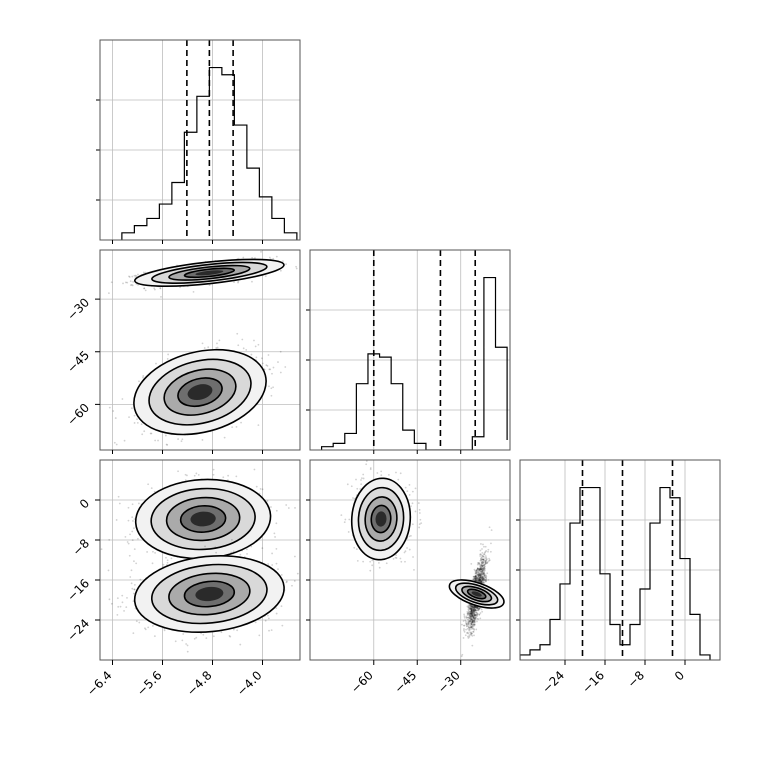 This screenshot has width=760, height=760. I want to click on scatter-frame, so click(200, 350).